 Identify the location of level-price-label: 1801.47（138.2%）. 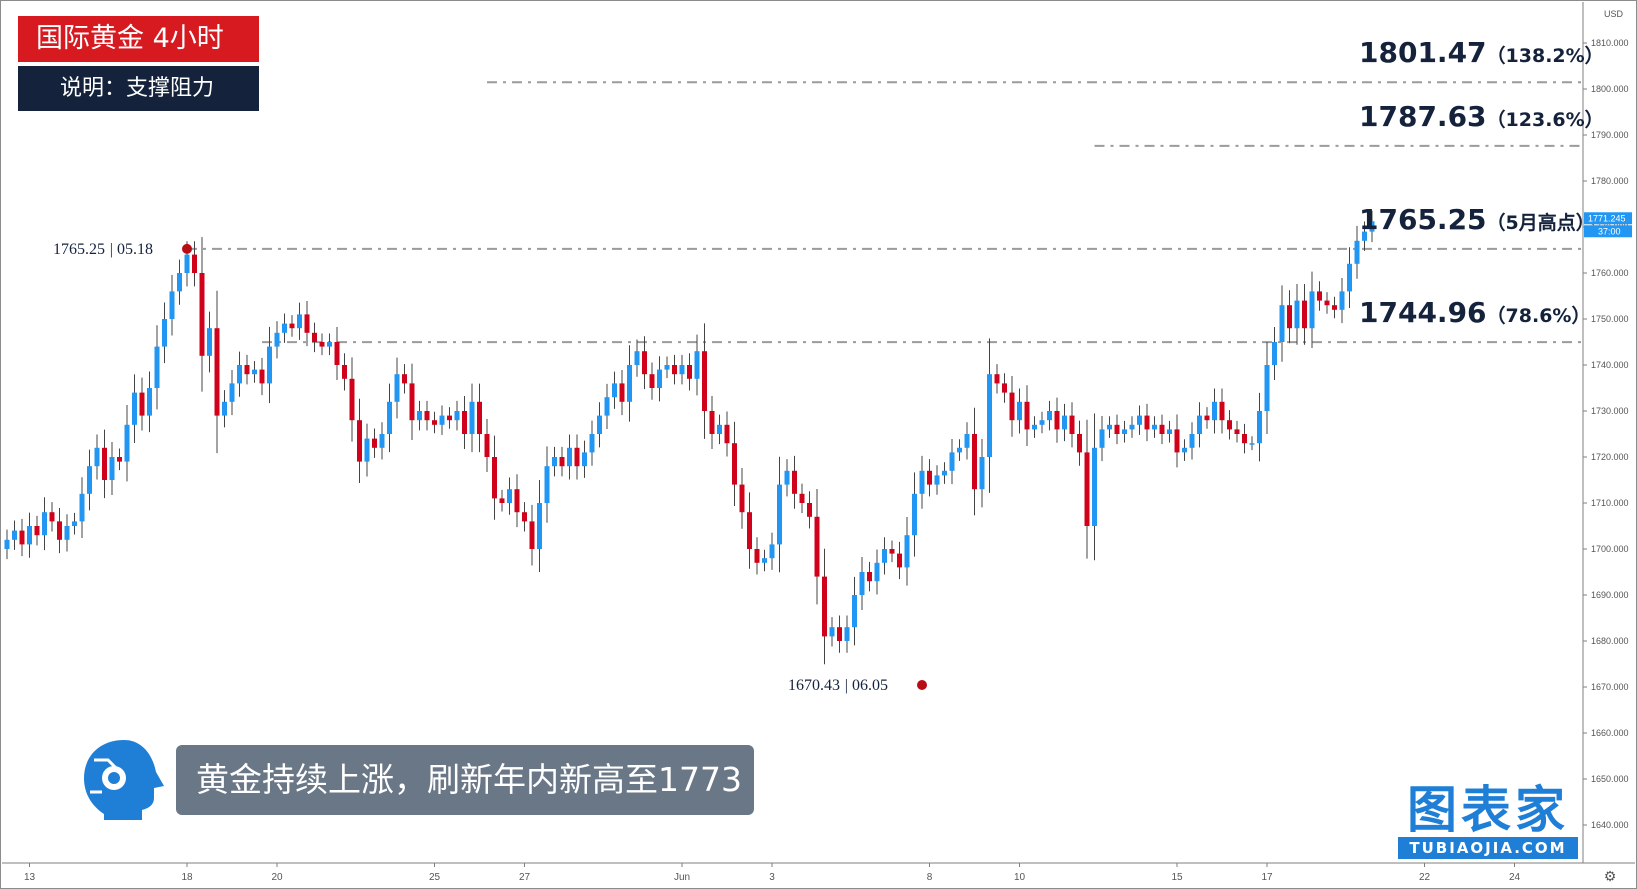
(1481, 52).